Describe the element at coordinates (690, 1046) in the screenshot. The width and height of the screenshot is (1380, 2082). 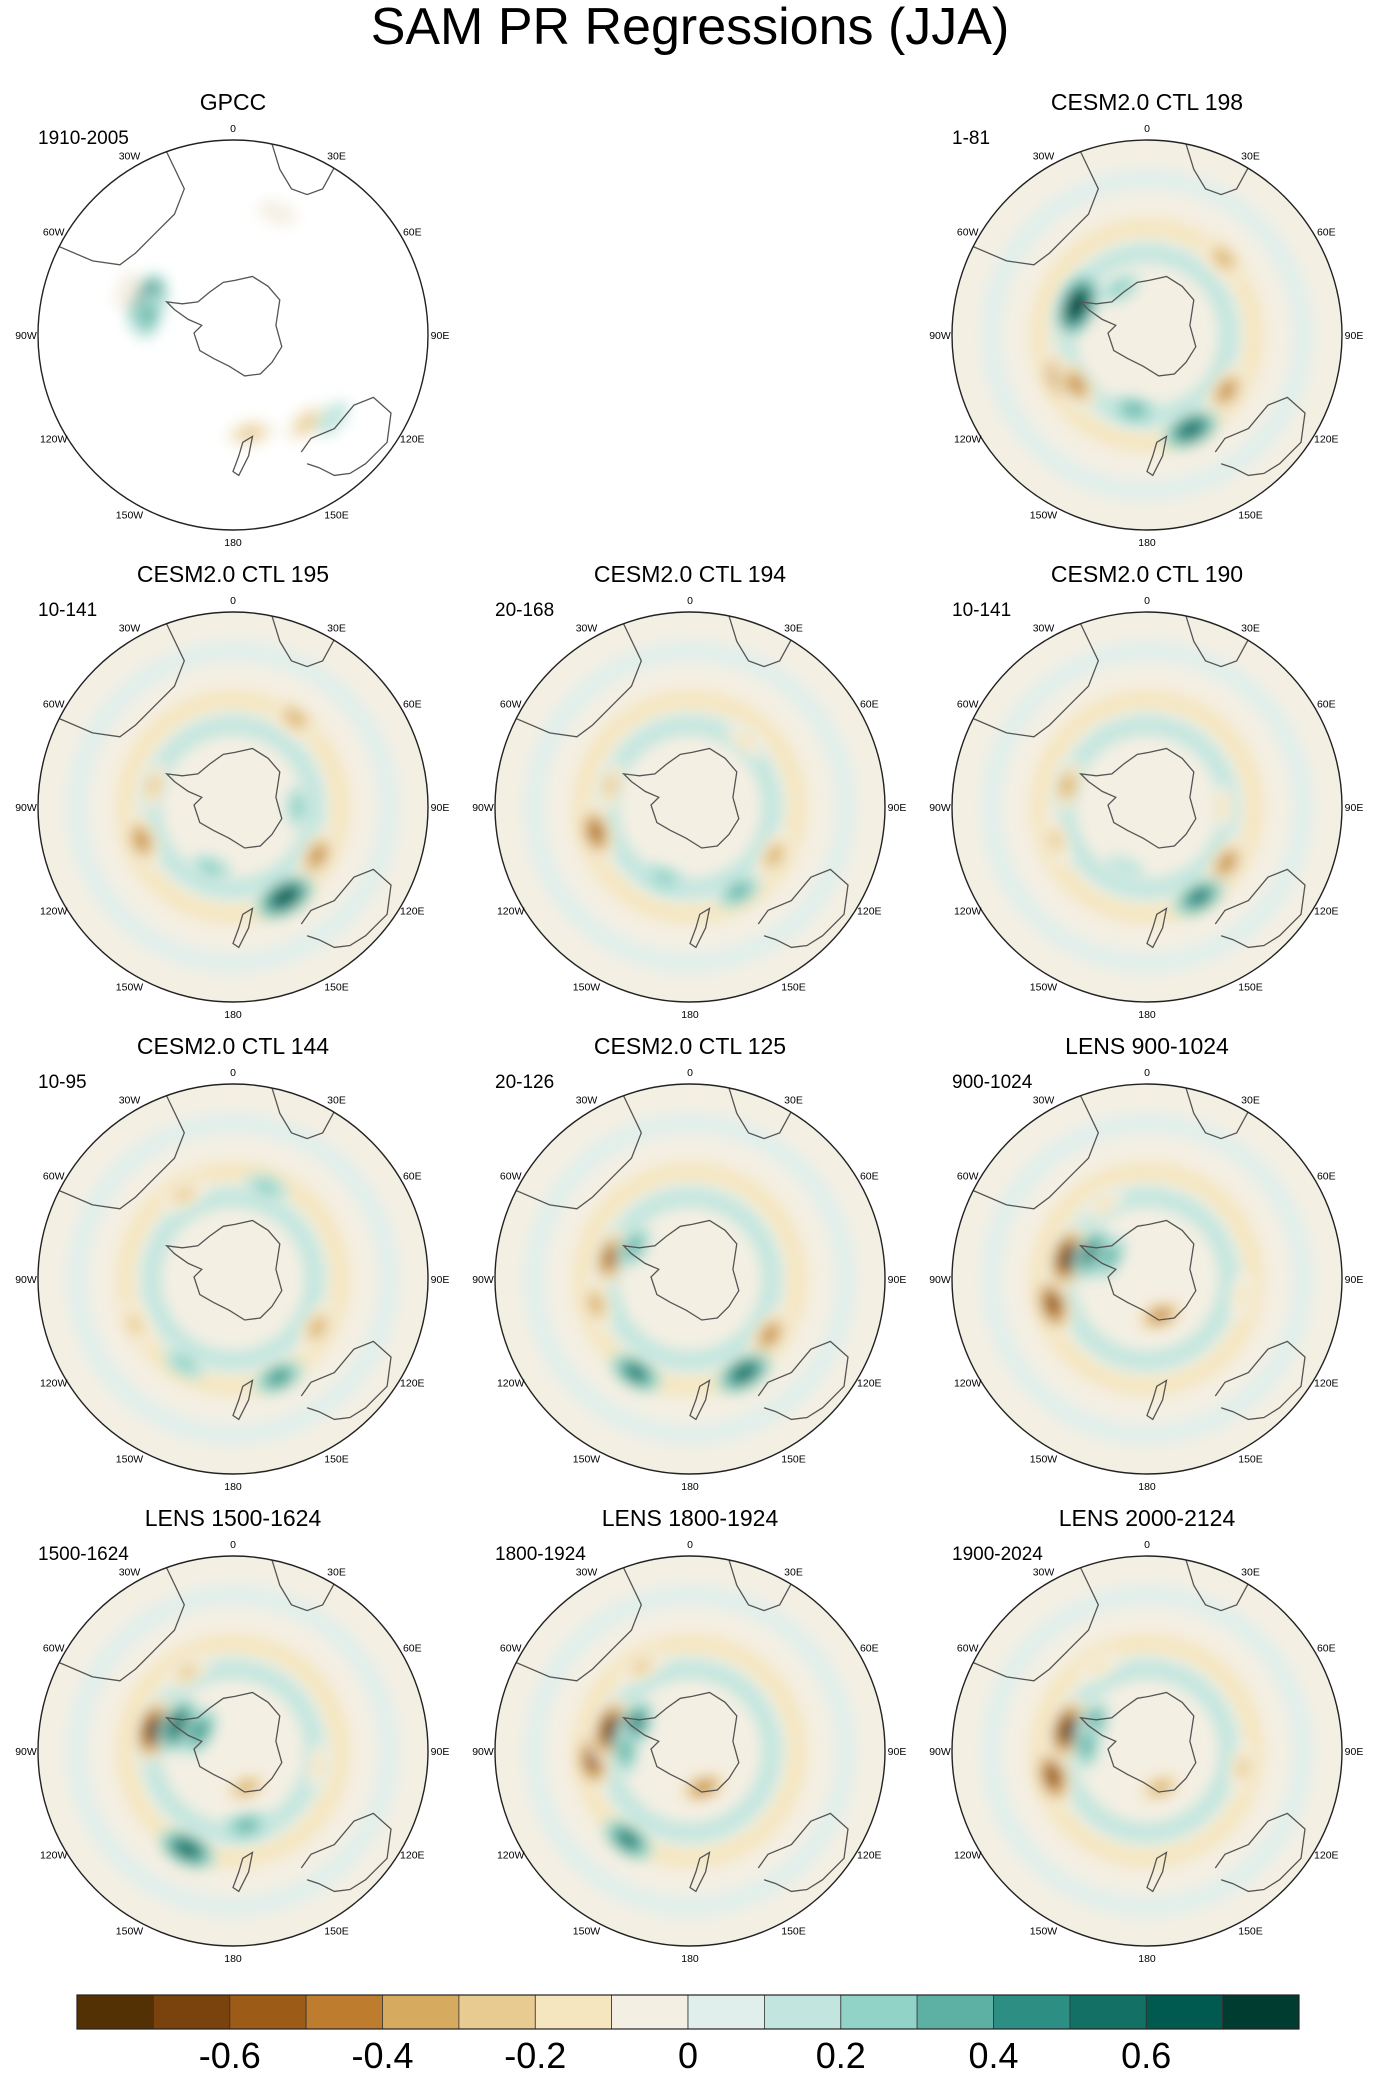
I see `panel-title: CESM2.0 CTL 125` at that location.